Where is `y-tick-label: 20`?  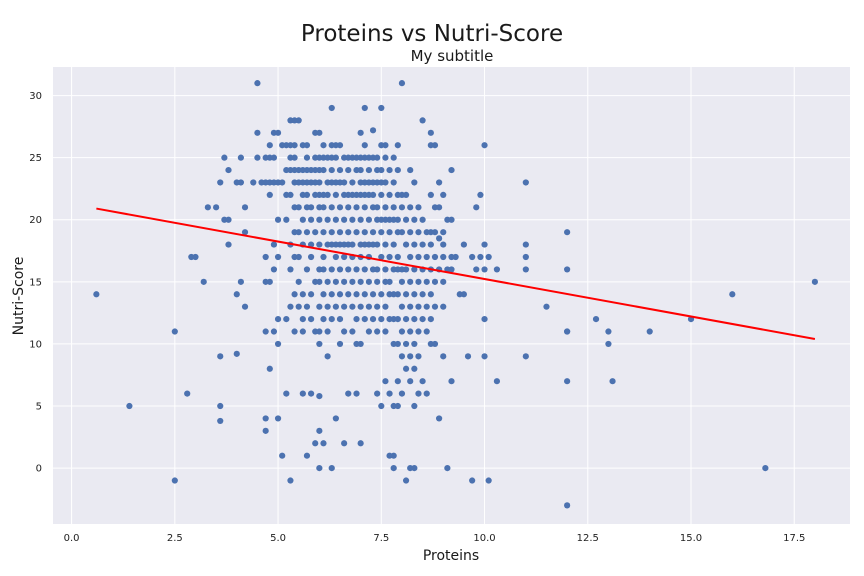
y-tick-label: 20 is located at coordinates (35, 220).